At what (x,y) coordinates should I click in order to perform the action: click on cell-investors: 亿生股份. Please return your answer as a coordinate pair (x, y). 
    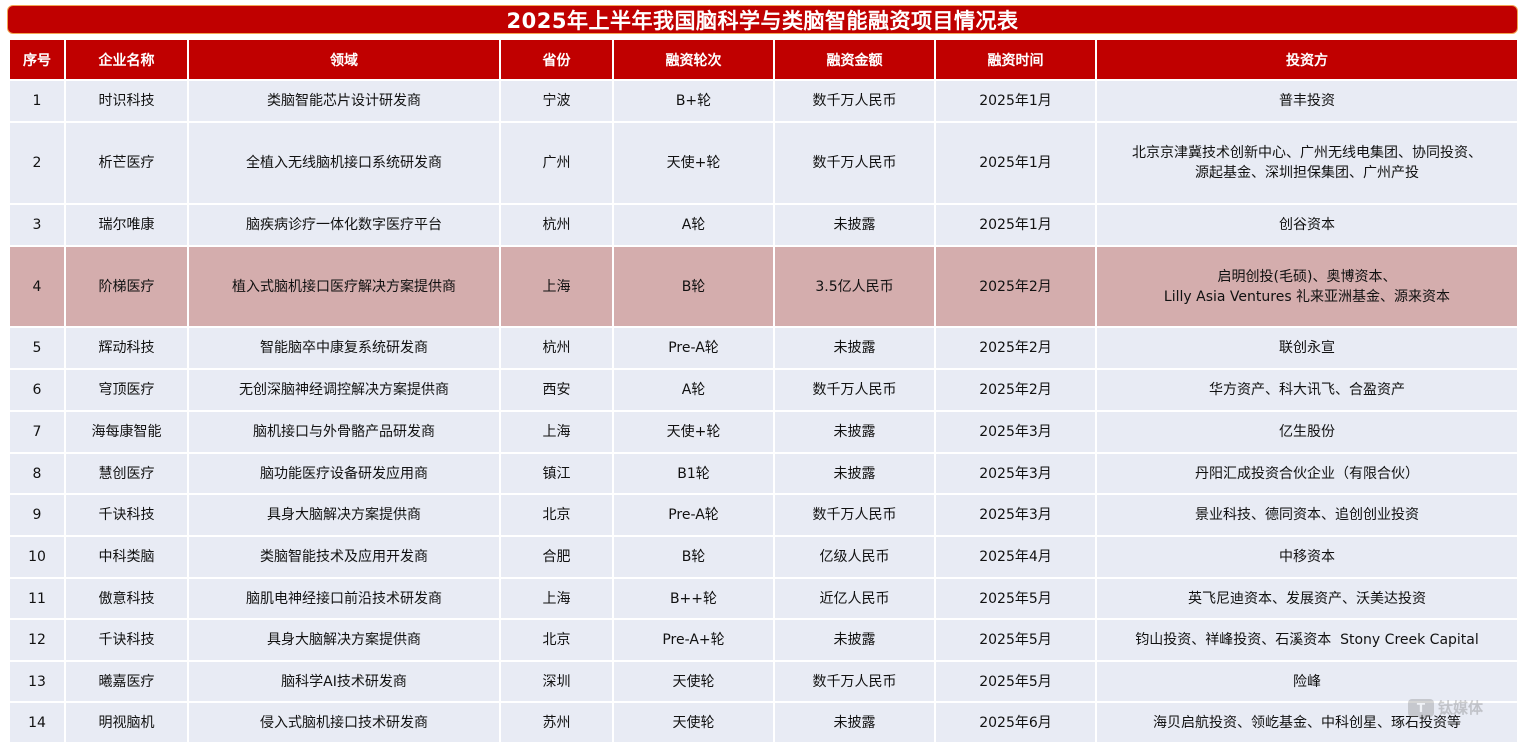
    Looking at the image, I should click on (1307, 432).